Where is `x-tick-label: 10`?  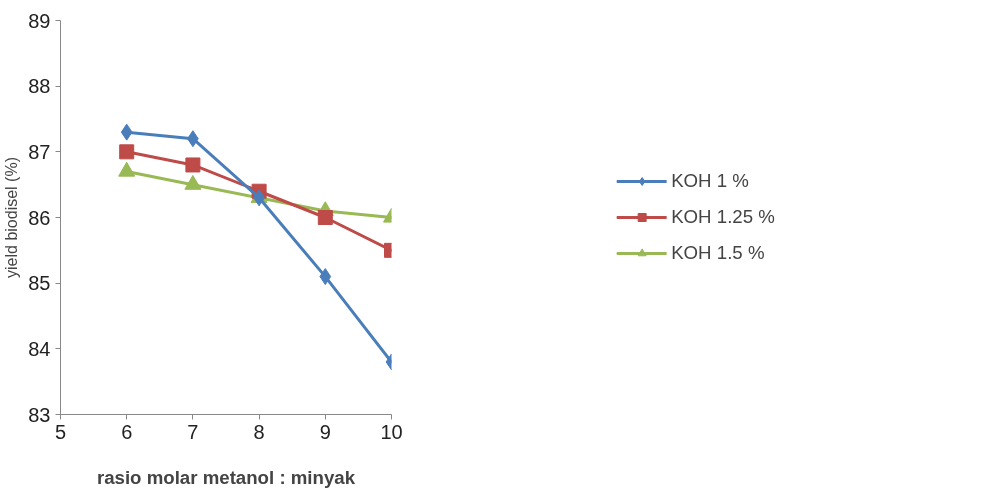
x-tick-label: 10 is located at coordinates (391, 431).